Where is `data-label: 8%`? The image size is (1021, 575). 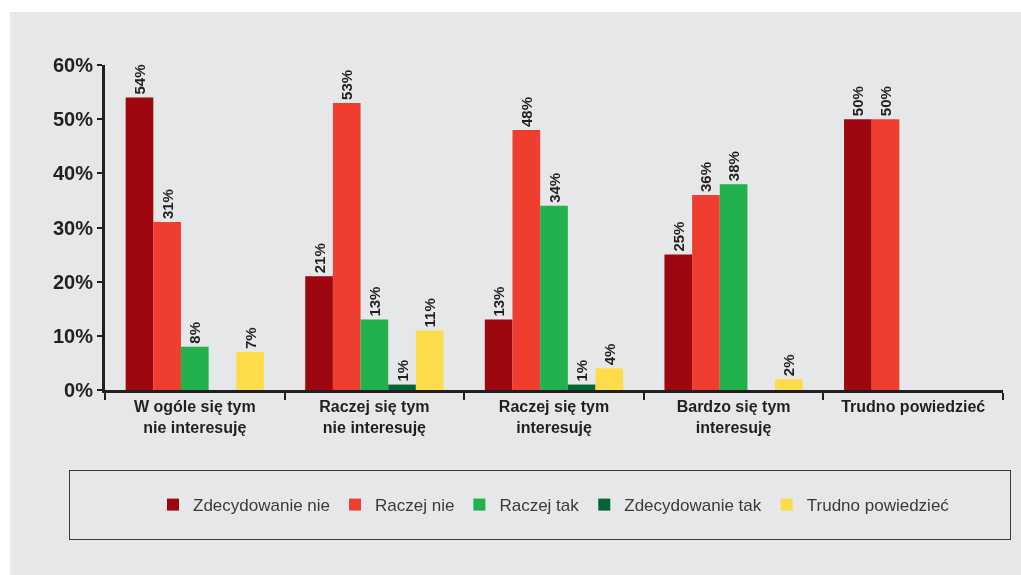 data-label: 8% is located at coordinates (195, 332).